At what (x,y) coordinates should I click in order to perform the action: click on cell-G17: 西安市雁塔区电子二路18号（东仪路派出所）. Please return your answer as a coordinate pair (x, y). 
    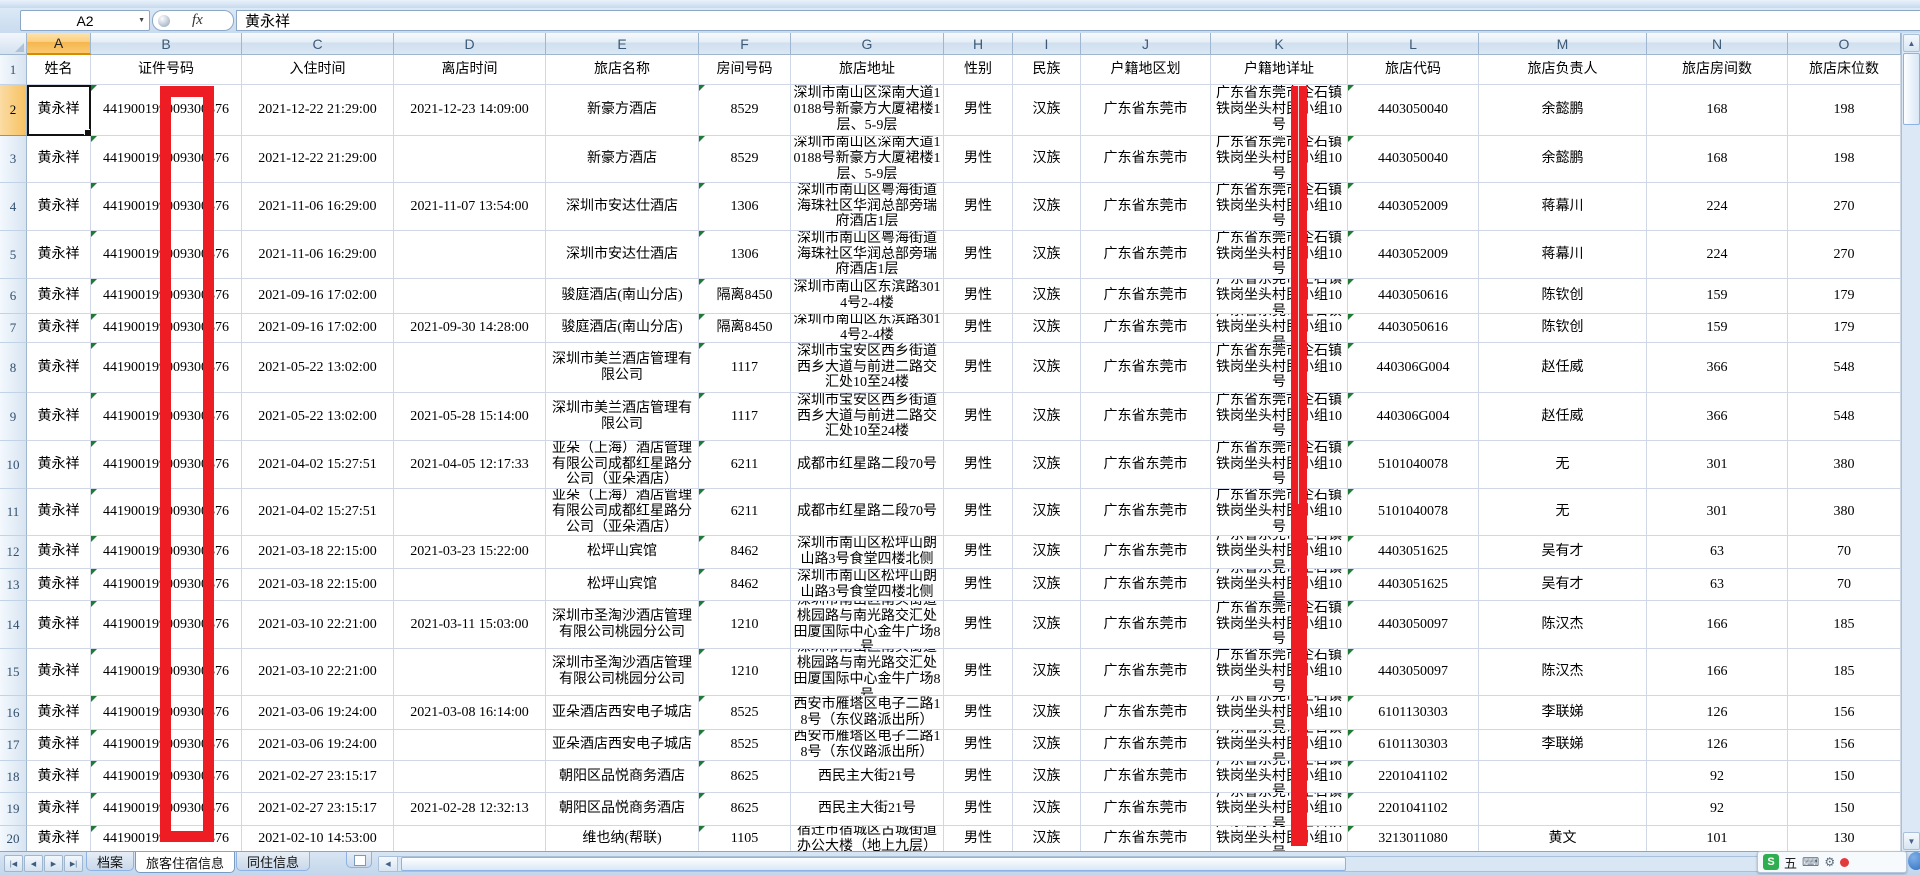
    Looking at the image, I should click on (867, 745).